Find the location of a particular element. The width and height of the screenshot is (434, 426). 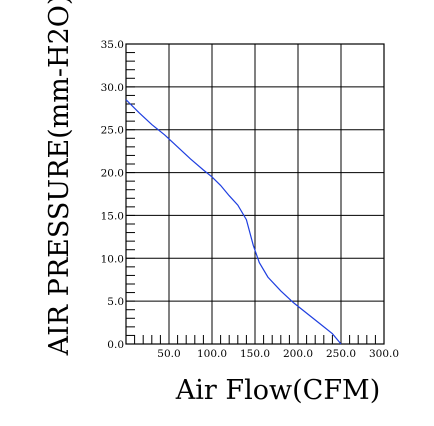

y-tick-label: 5.0 is located at coordinates (115, 302).